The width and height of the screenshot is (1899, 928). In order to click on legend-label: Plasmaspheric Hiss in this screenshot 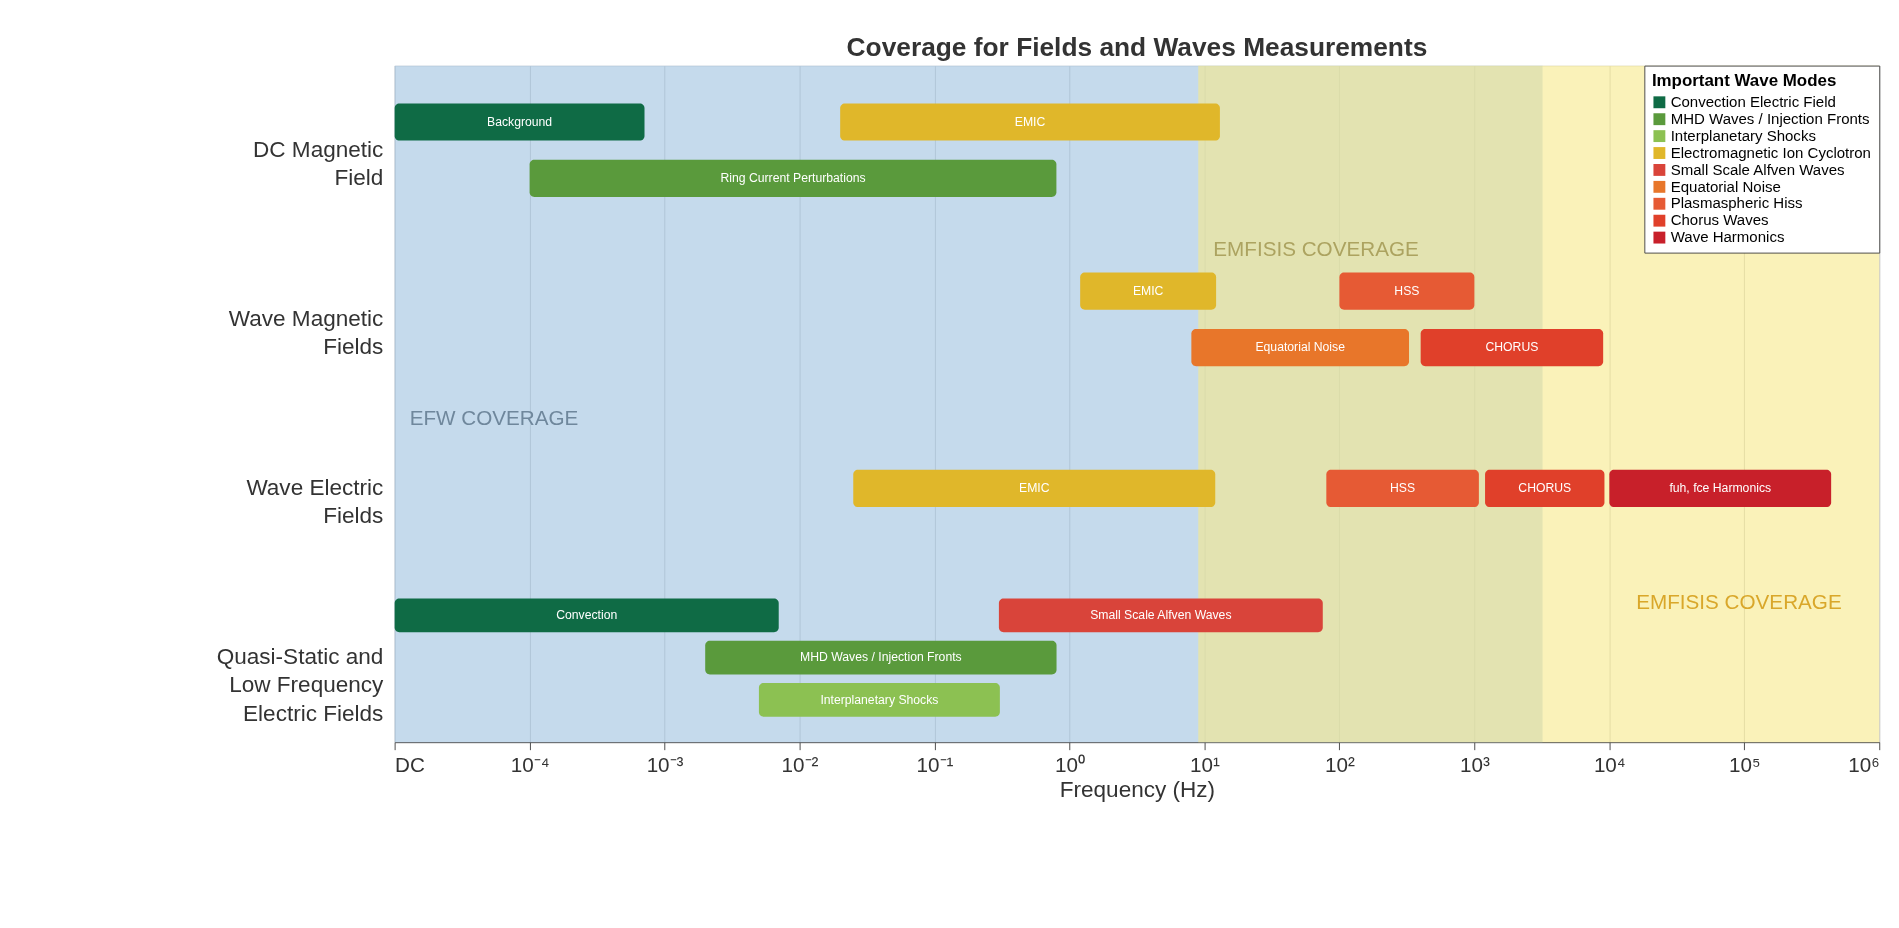, I will do `click(1736, 203)`.